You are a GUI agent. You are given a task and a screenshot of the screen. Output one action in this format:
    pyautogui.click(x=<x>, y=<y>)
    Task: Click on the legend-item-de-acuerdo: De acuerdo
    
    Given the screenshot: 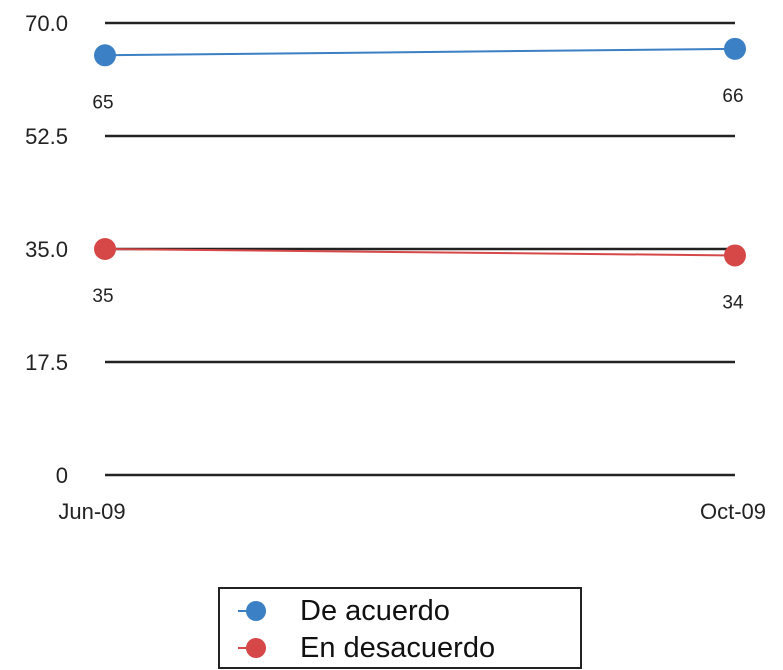 What is the action you would take?
    pyautogui.click(x=335, y=611)
    